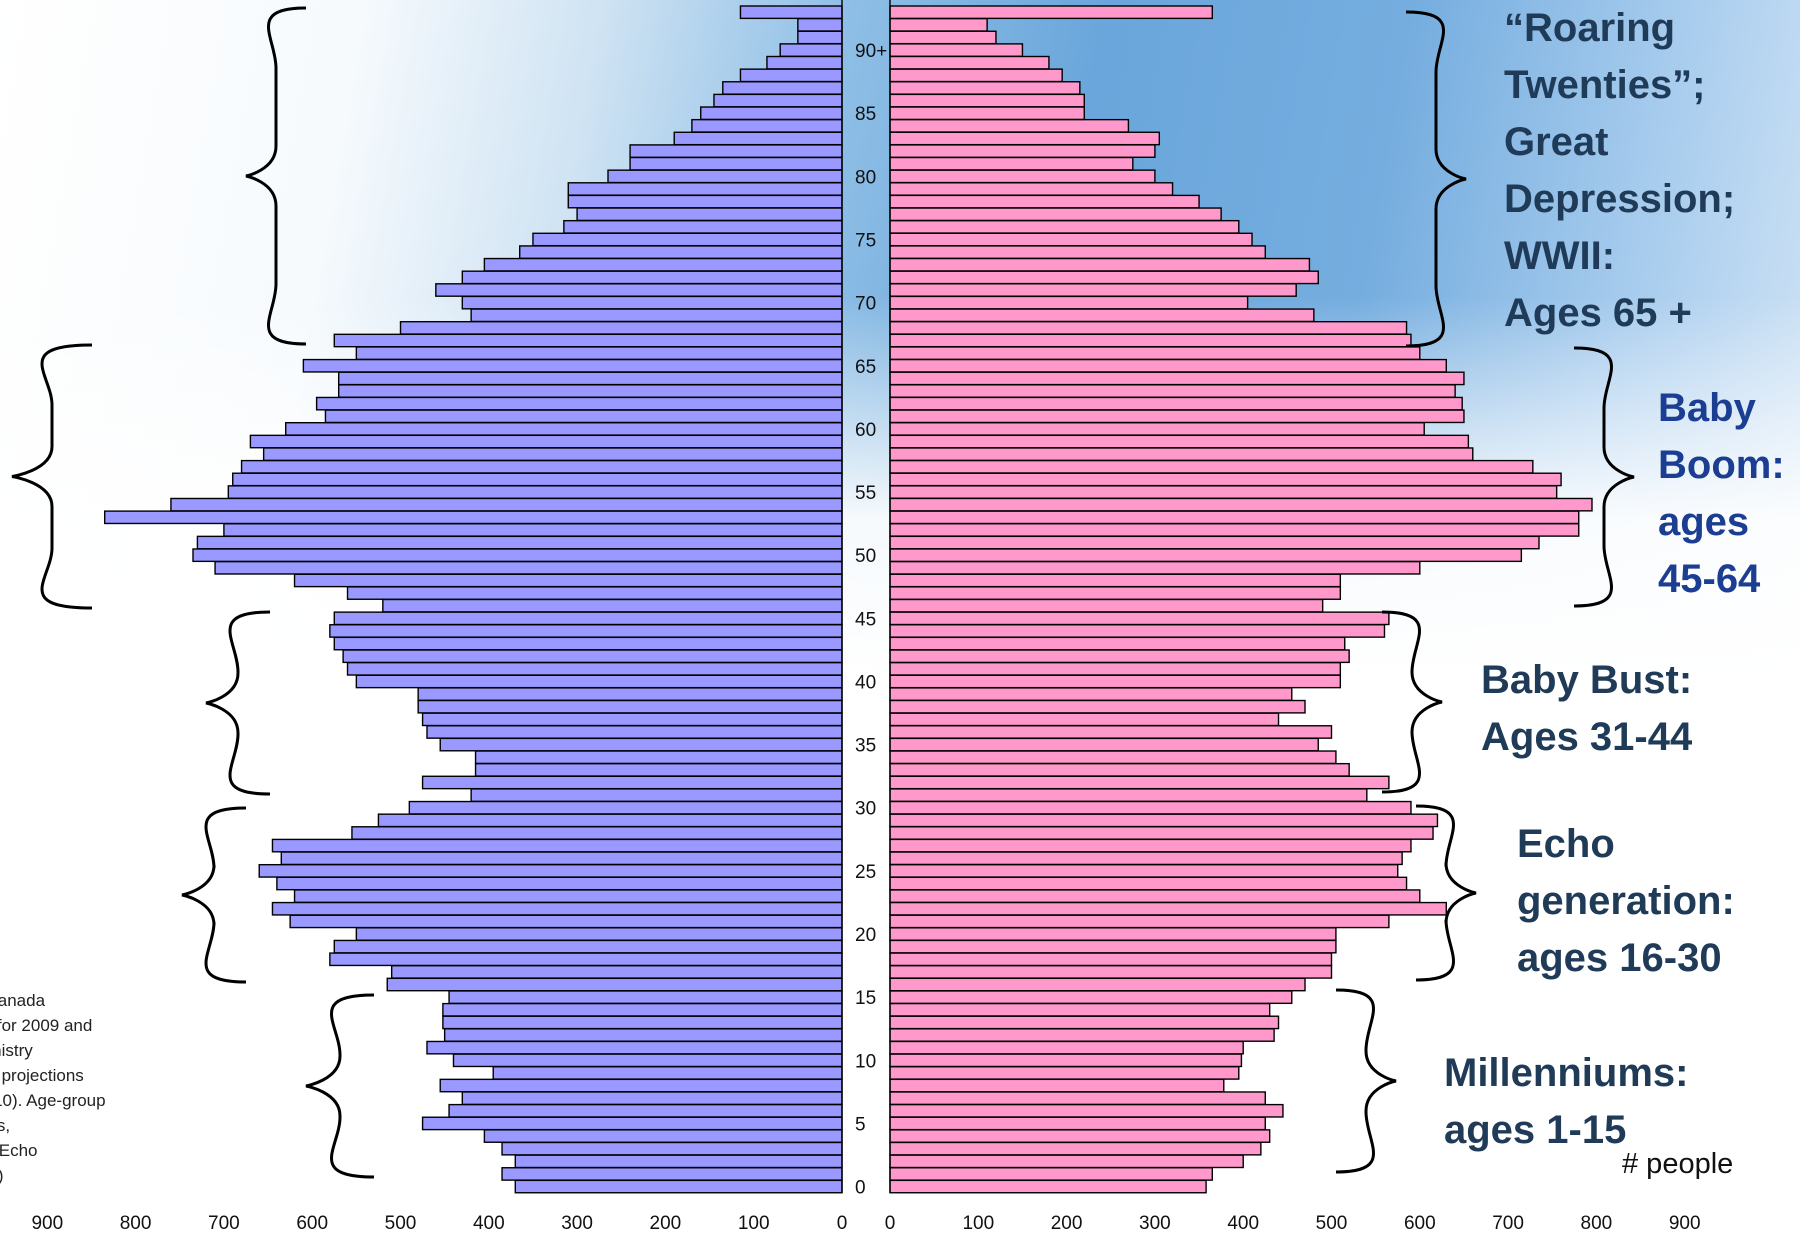 Image resolution: width=1800 pixels, height=1235 pixels. Describe the element at coordinates (1508, 1223) in the screenshot. I see `x-tick-label-right: 700` at that location.